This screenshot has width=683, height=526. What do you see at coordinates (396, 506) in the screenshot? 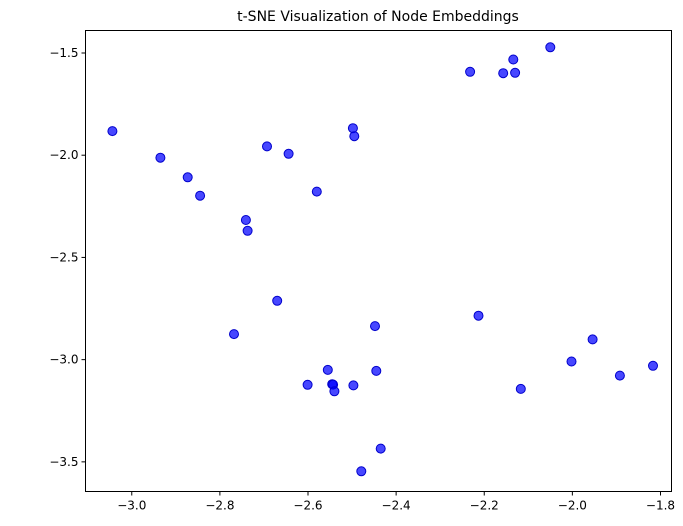
I see `x-tick-label: −2.4` at bounding box center [396, 506].